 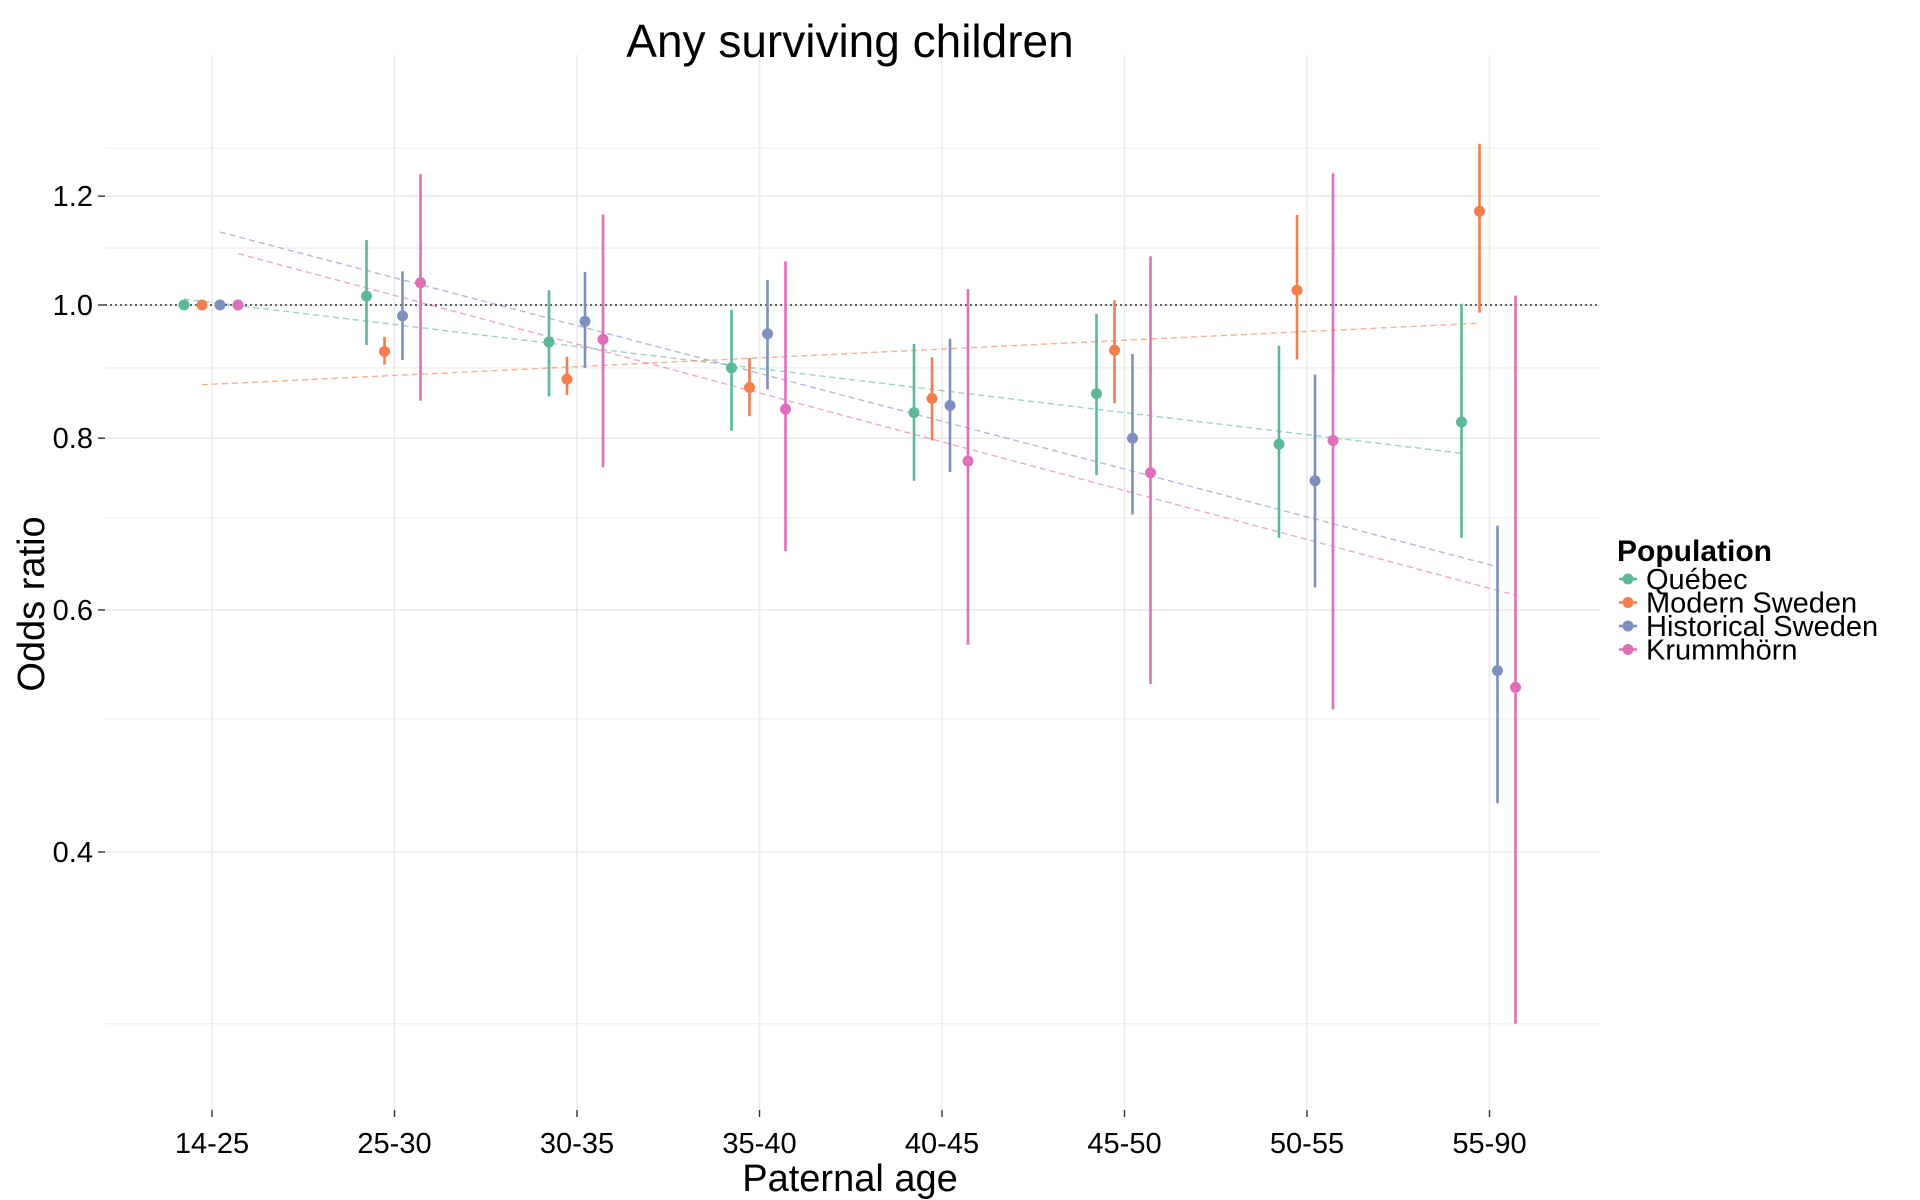 I want to click on legend-label: Québec, so click(x=1697, y=580).